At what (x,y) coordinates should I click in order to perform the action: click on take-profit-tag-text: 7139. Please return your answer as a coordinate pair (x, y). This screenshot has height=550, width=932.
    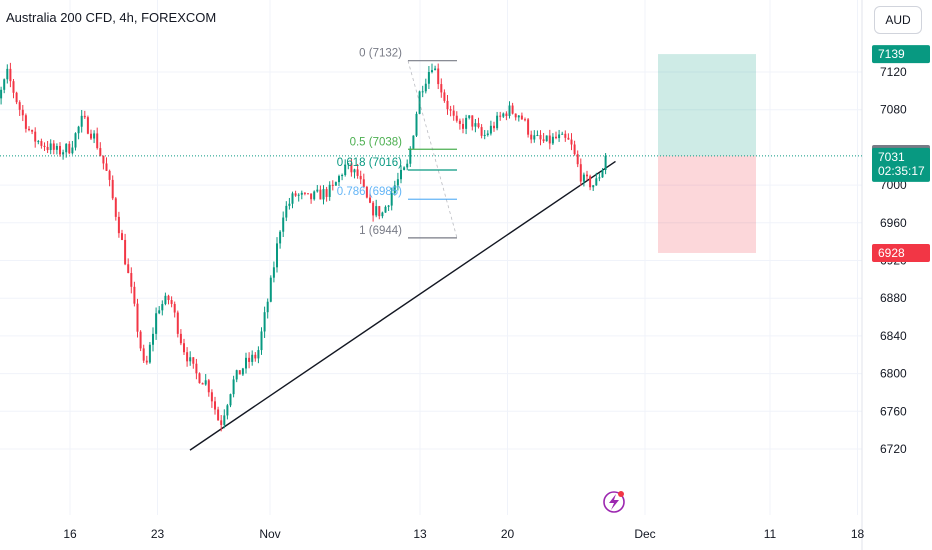
    Looking at the image, I should click on (891, 54).